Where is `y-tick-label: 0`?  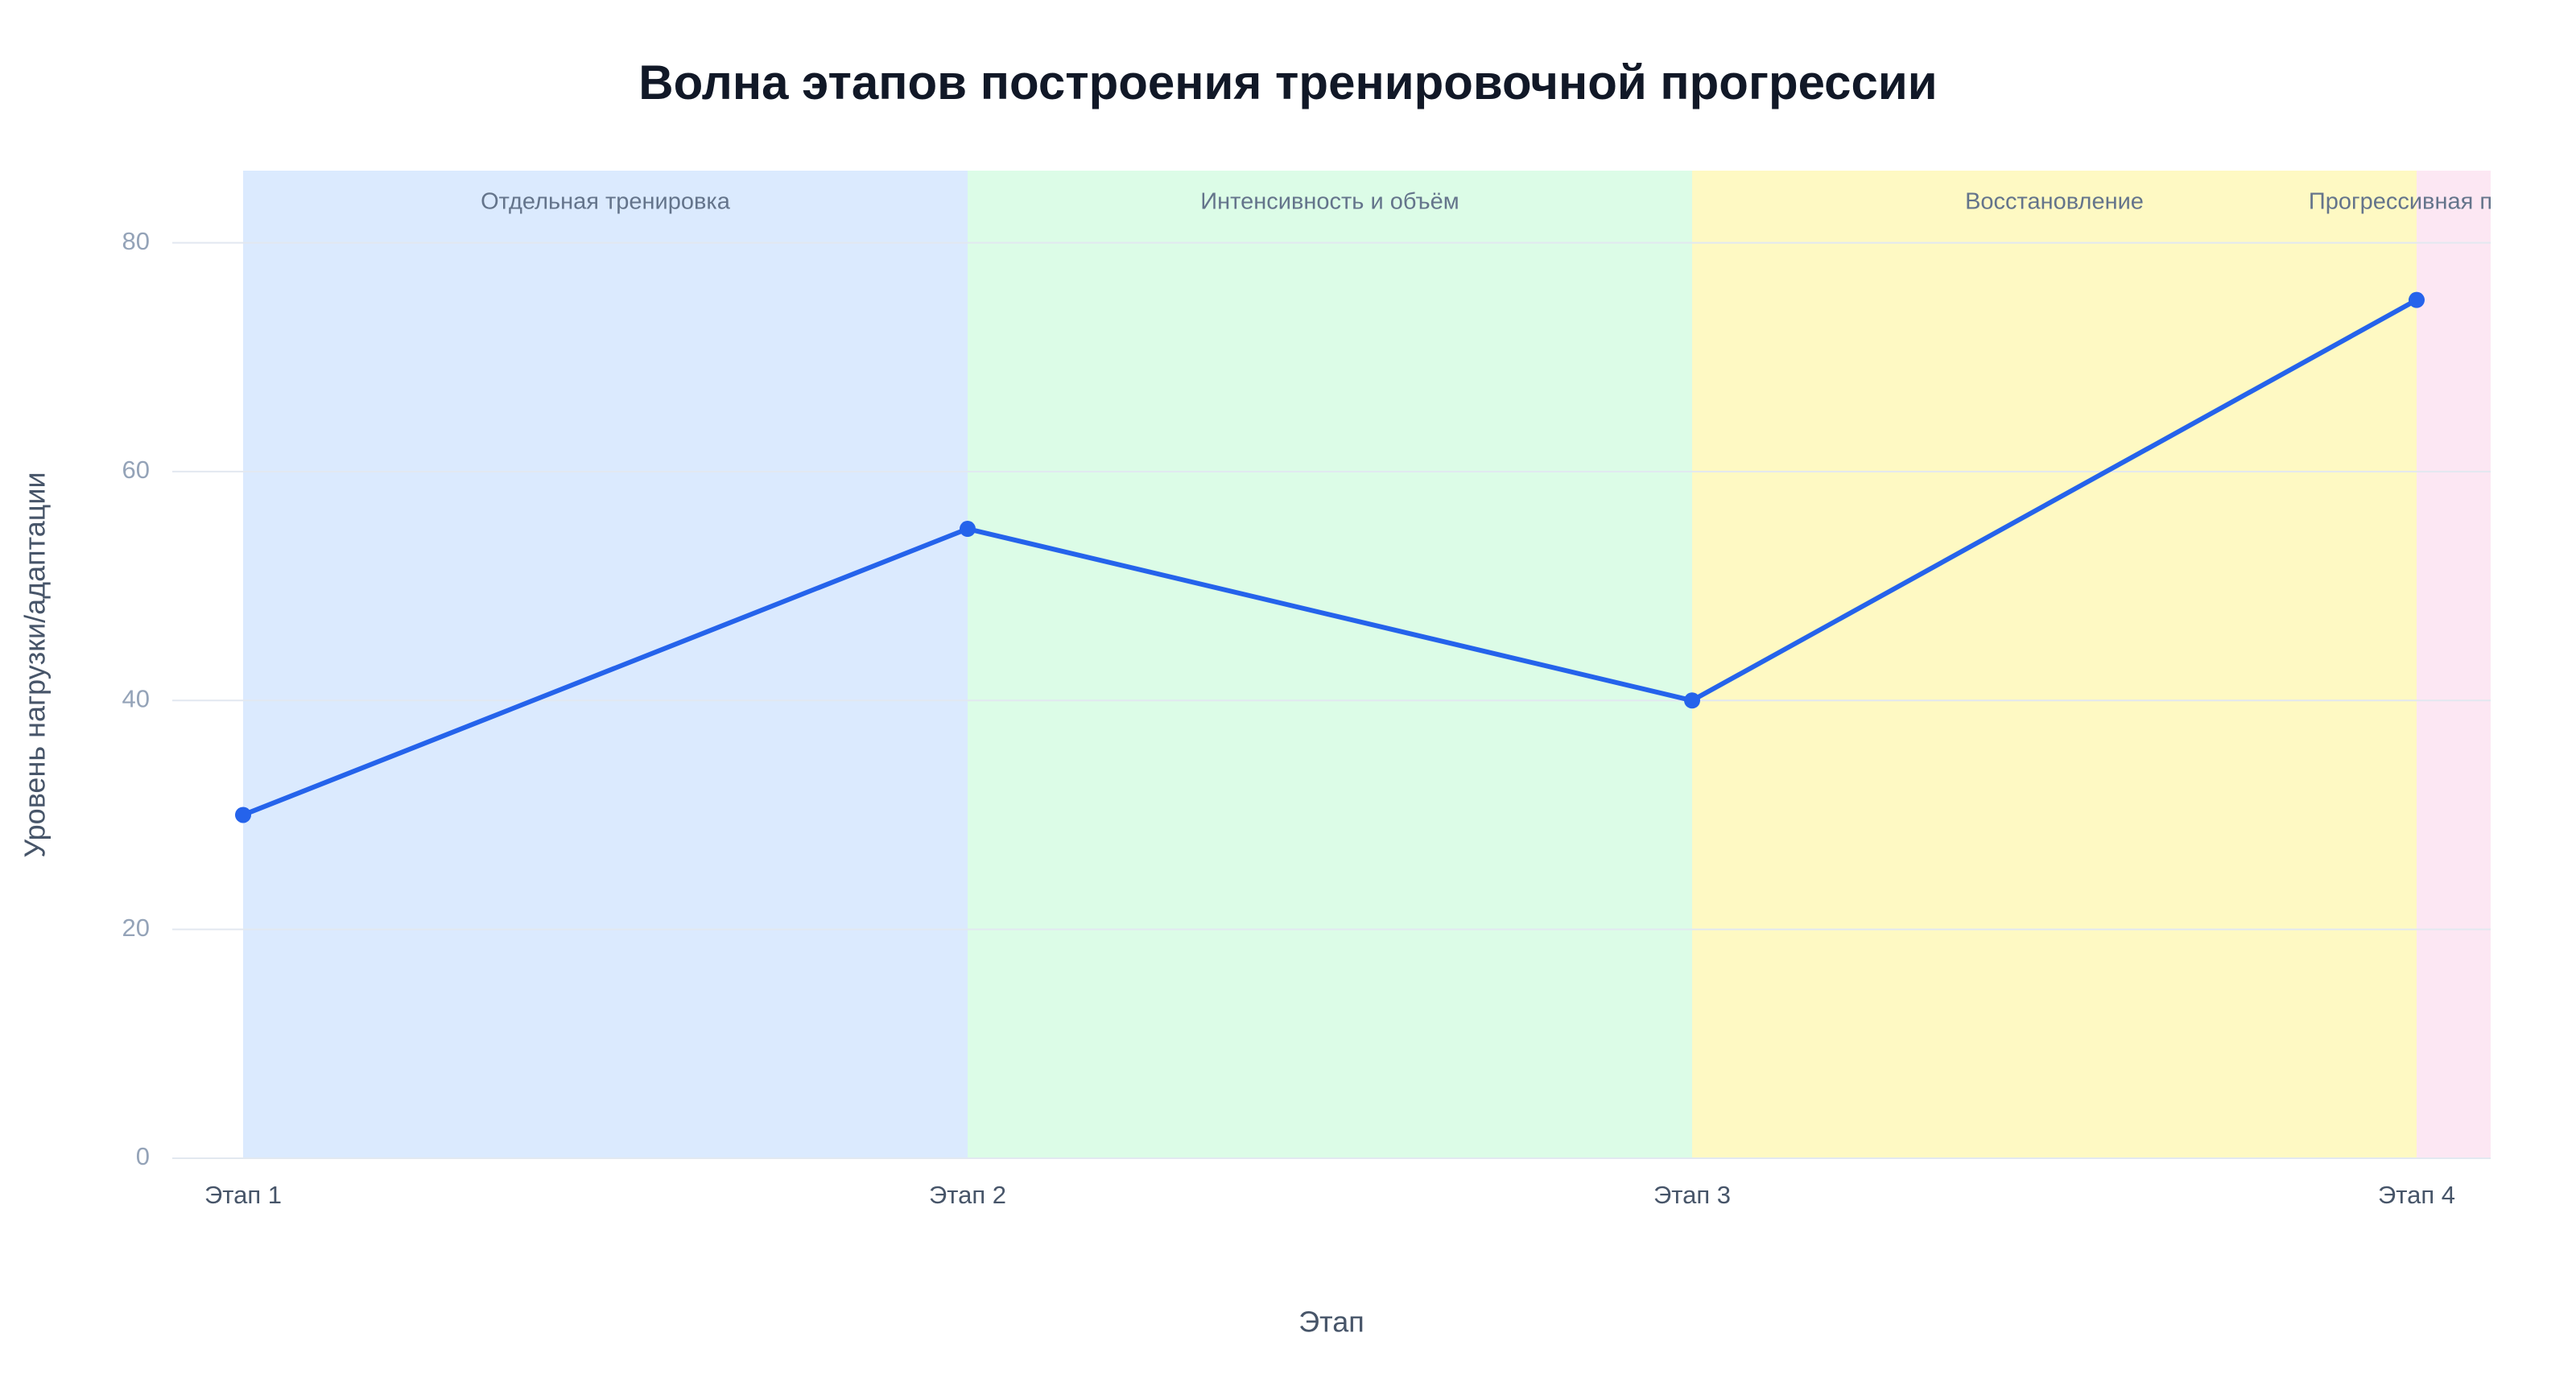 y-tick-label: 0 is located at coordinates (143, 1156).